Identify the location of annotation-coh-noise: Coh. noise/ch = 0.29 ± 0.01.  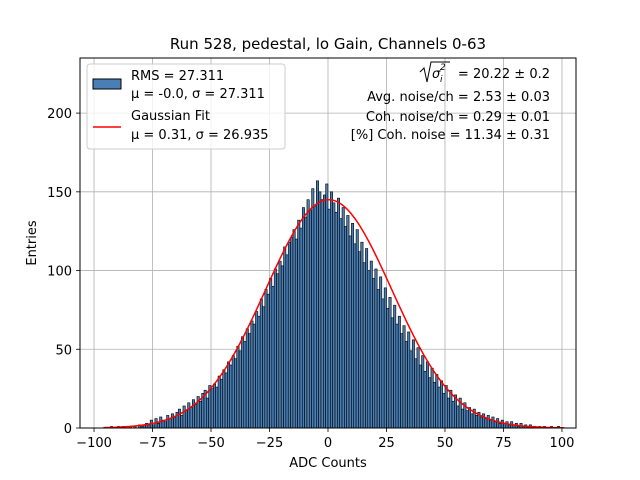
(458, 117).